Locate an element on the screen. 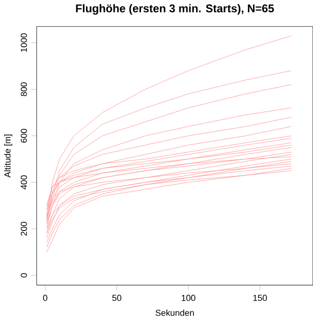 This screenshot has width=313, height=320. x-axis-title: Sekunden is located at coordinates (175, 312).